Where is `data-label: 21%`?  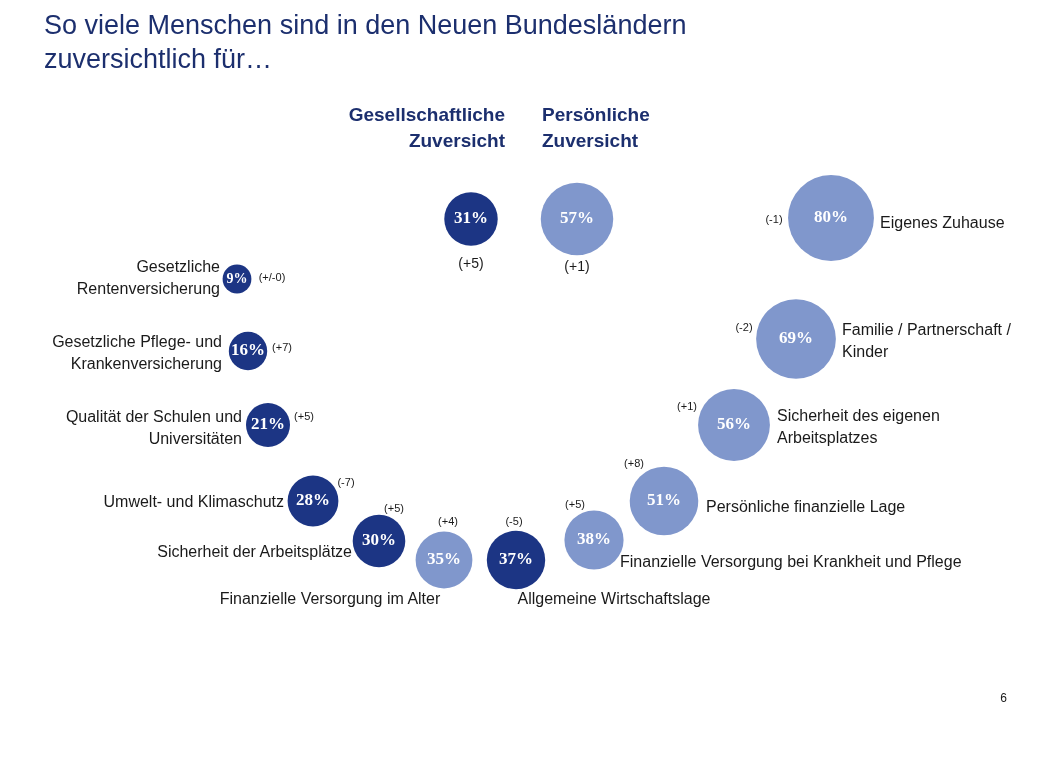 data-label: 21% is located at coordinates (268, 424).